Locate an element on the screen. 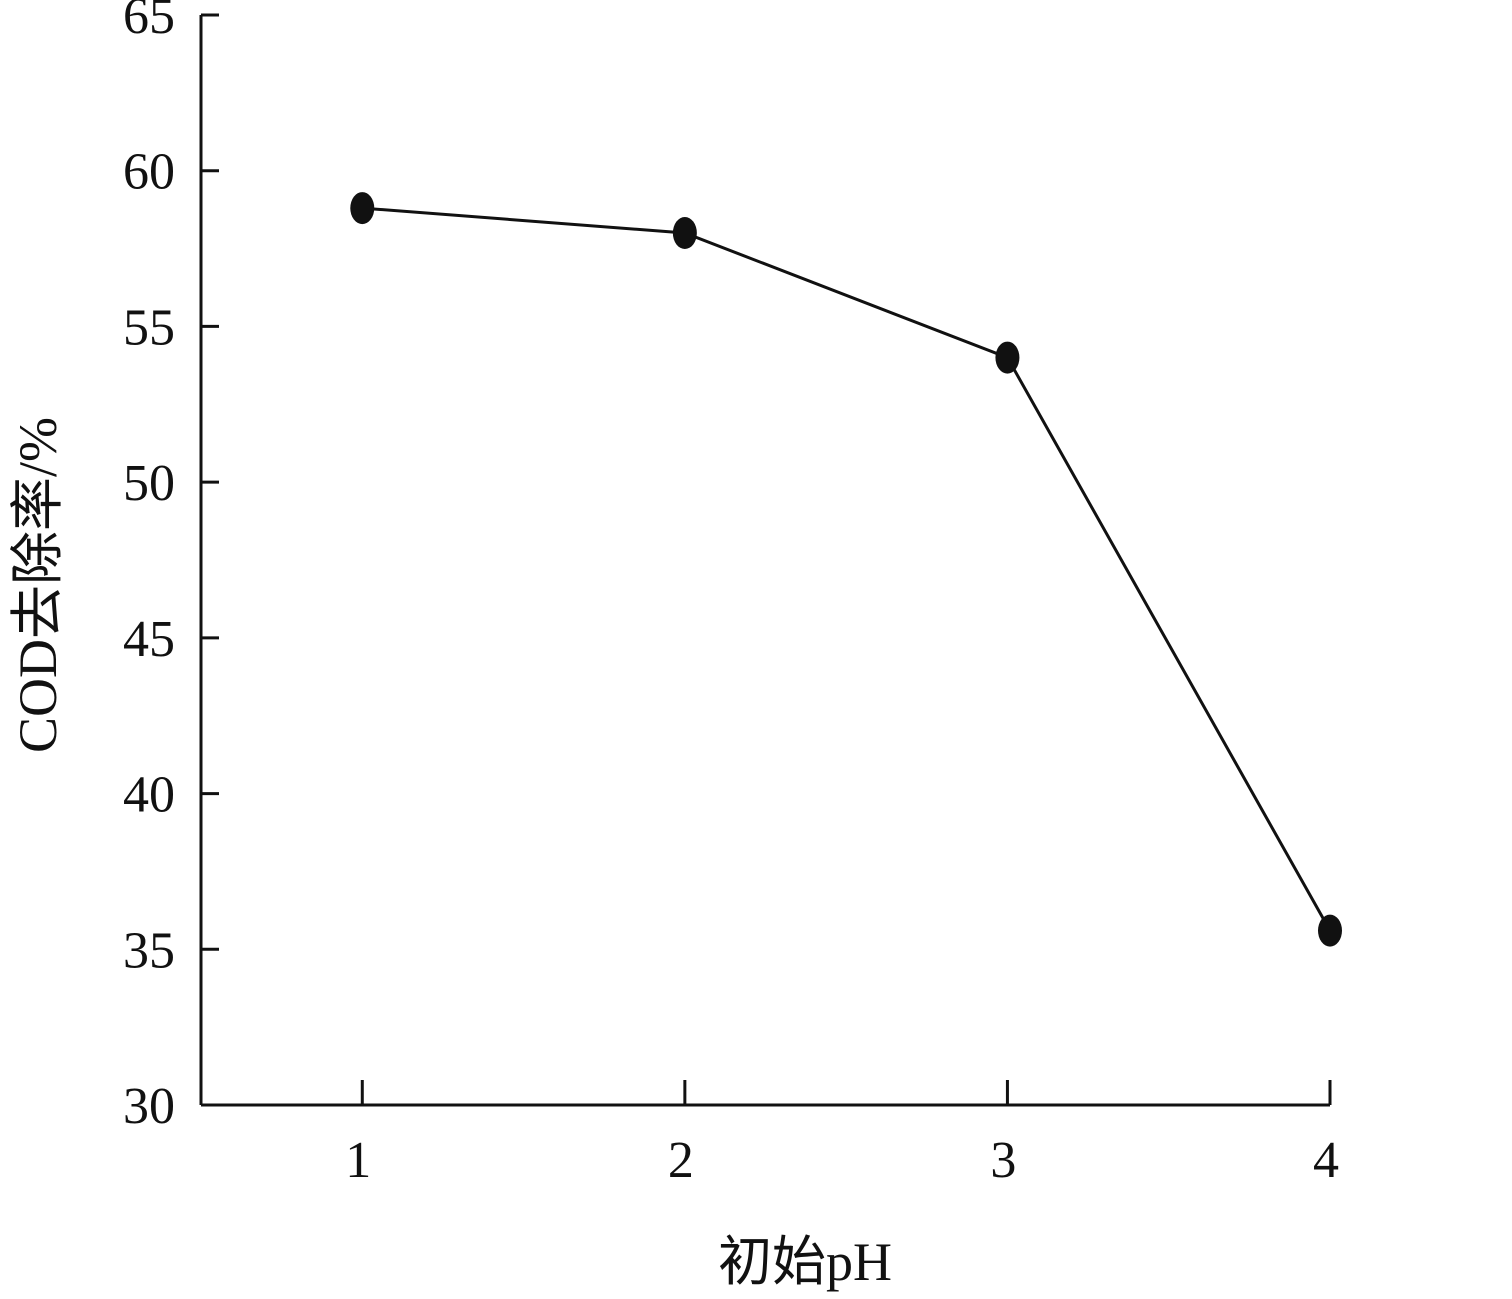 The height and width of the screenshot is (1299, 1512). y-axis-title: COD去除率/% is located at coordinates (38, 585).